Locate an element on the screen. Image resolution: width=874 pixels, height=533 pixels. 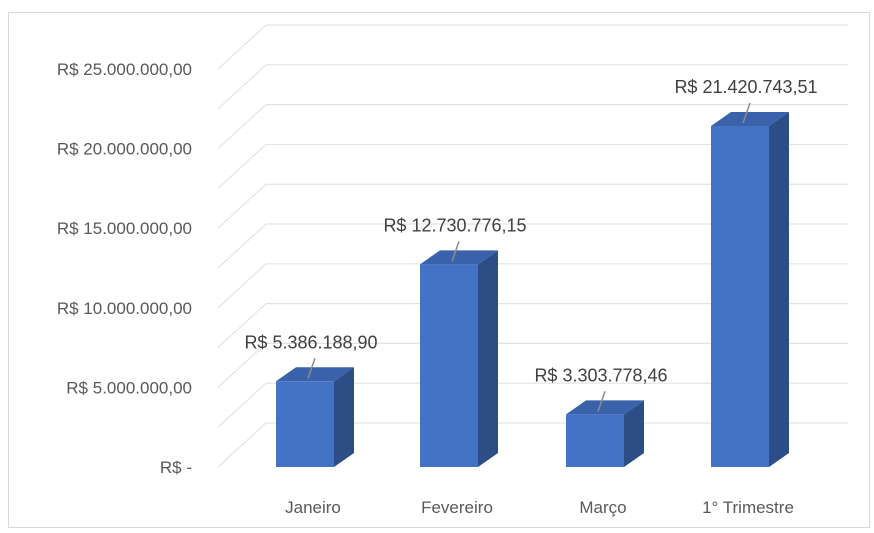
x-axis-categories: Janeiro Fevereiro Março 1° Trimestre is located at coordinates (539, 507).